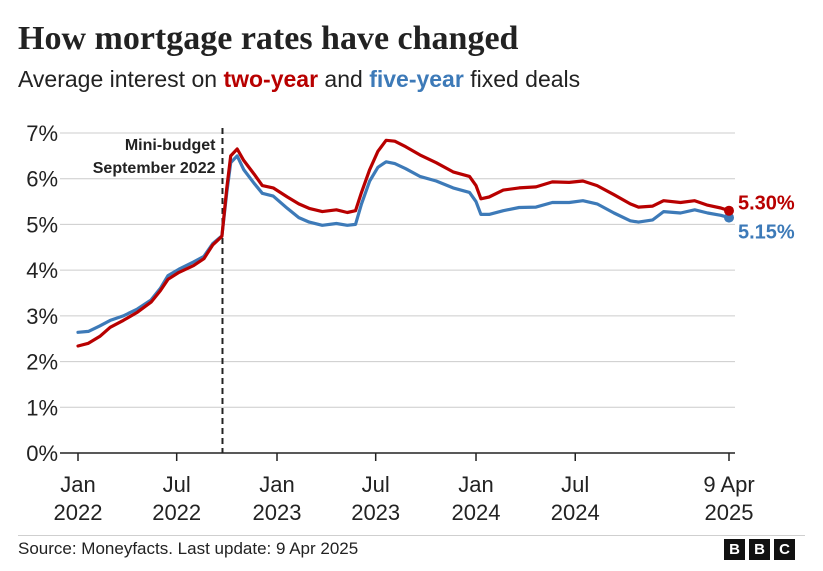 This screenshot has width=823, height=571. Describe the element at coordinates (42, 407) in the screenshot. I see `y-tick-label: 1%` at that location.